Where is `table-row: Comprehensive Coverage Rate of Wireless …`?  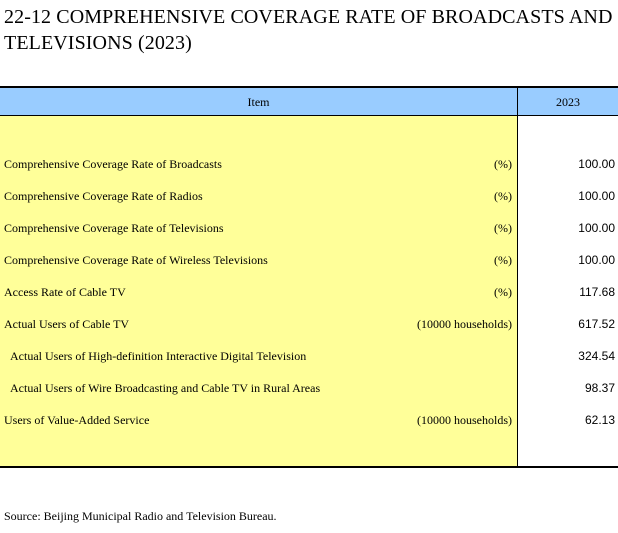
table-row: Comprehensive Coverage Rate of Wireless … is located at coordinates (309, 260).